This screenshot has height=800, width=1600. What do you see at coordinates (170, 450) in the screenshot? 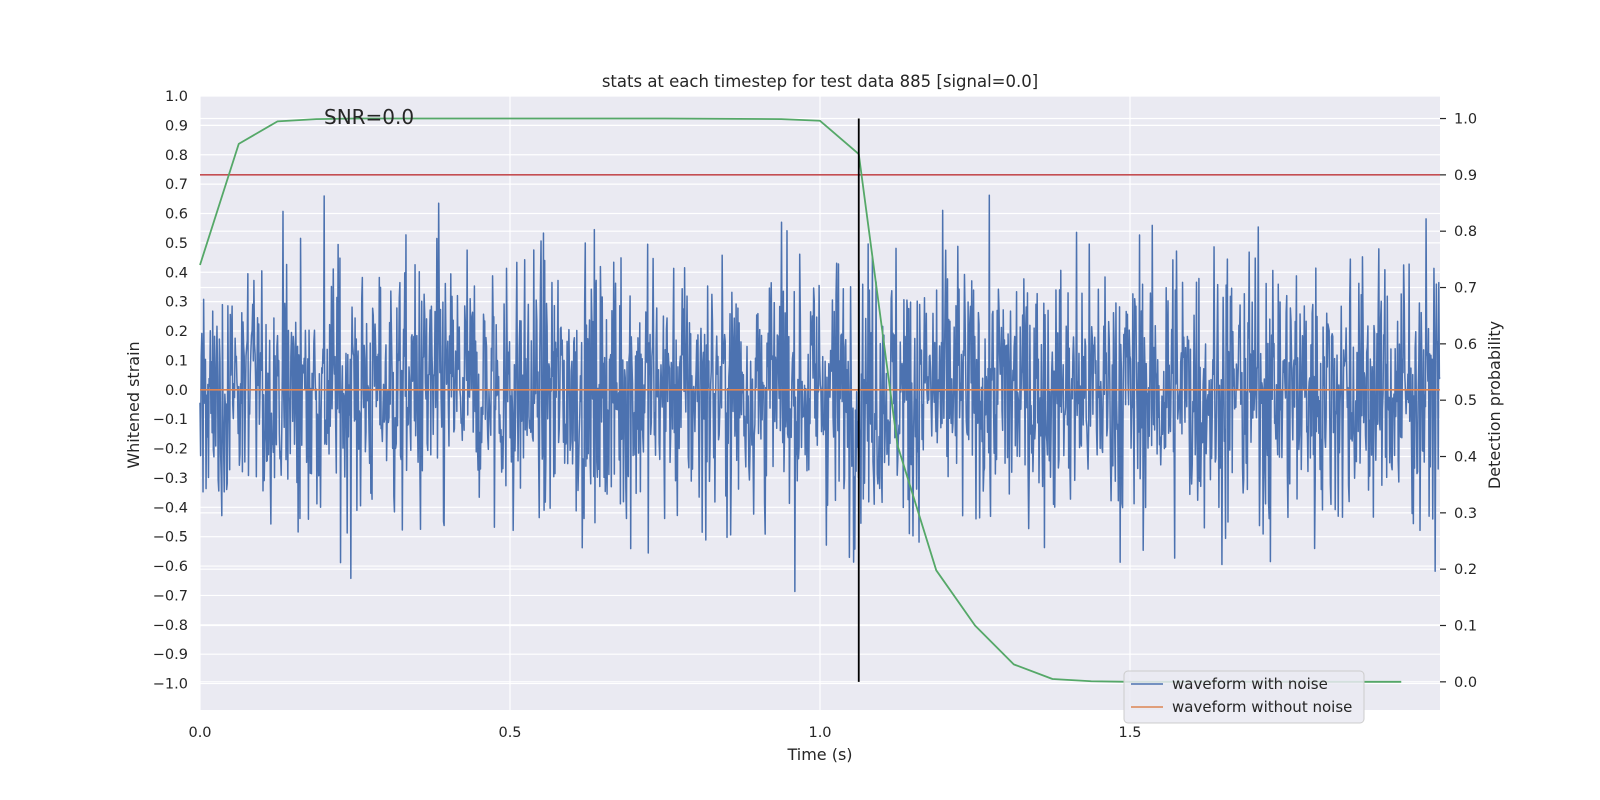
I see `y-tick-label: −0.2` at bounding box center [170, 450].